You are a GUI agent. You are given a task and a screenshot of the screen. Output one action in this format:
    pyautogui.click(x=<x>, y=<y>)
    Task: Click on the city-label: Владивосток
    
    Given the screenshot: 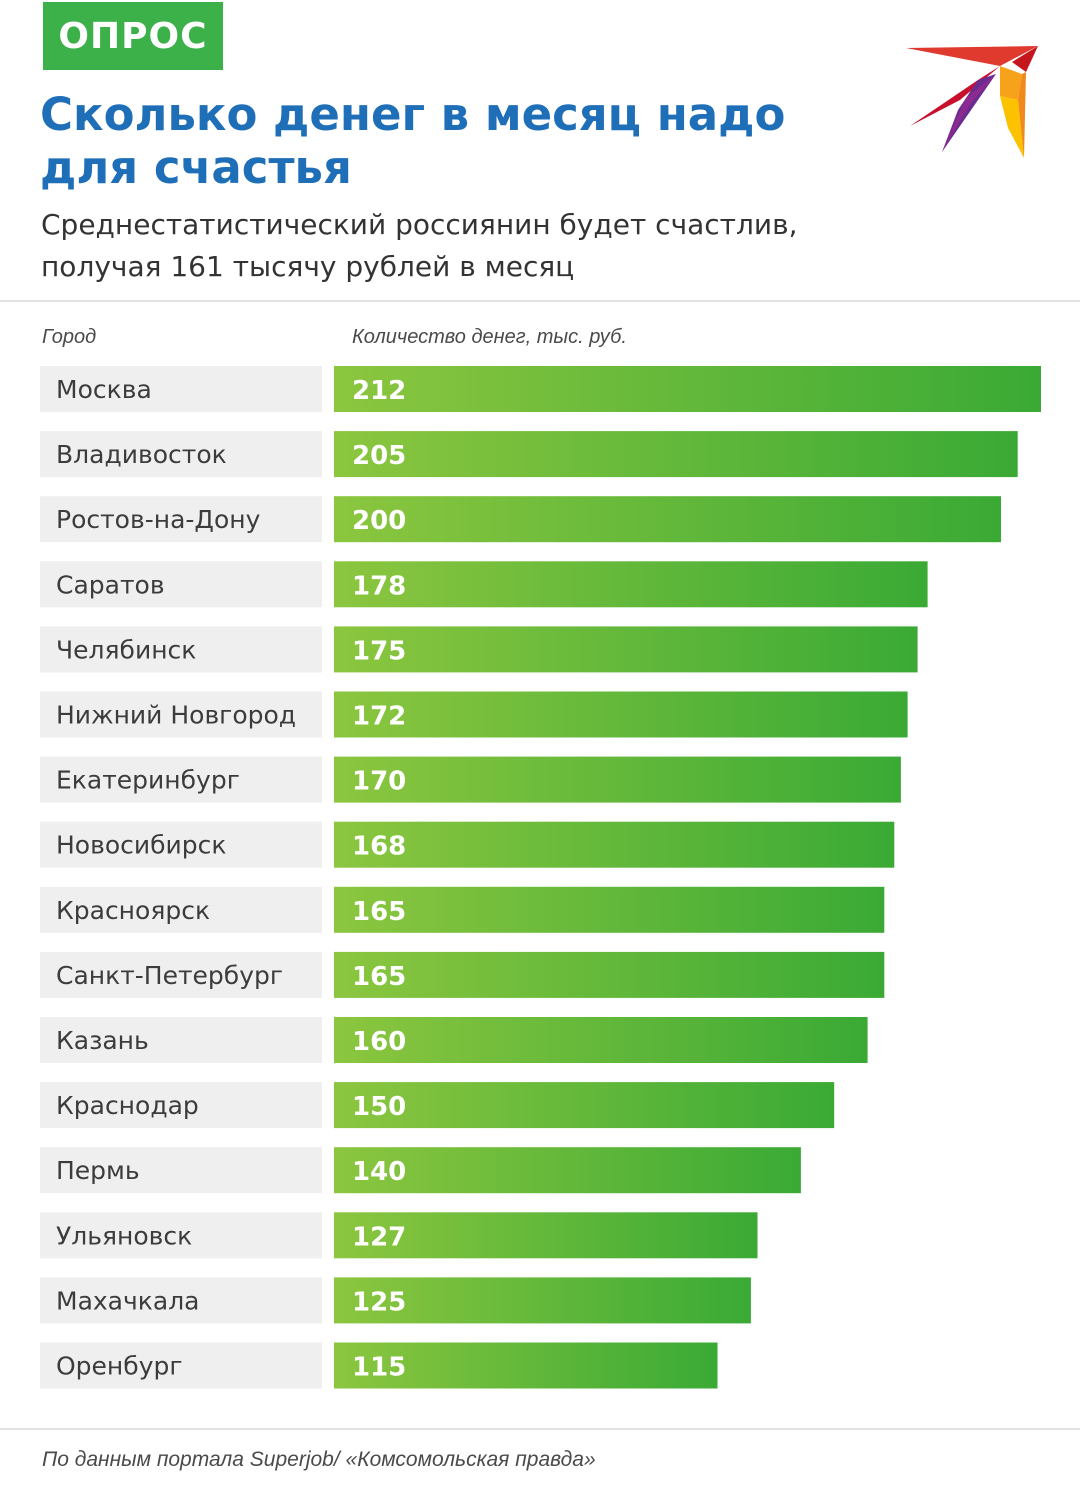 What is the action you would take?
    pyautogui.click(x=141, y=454)
    